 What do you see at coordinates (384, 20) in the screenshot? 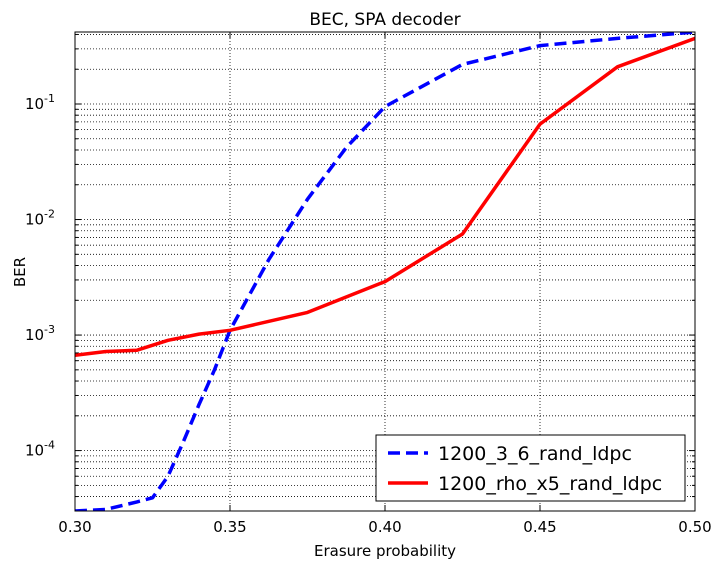
I see `chart-title: BEC, SPA decoder` at bounding box center [384, 20].